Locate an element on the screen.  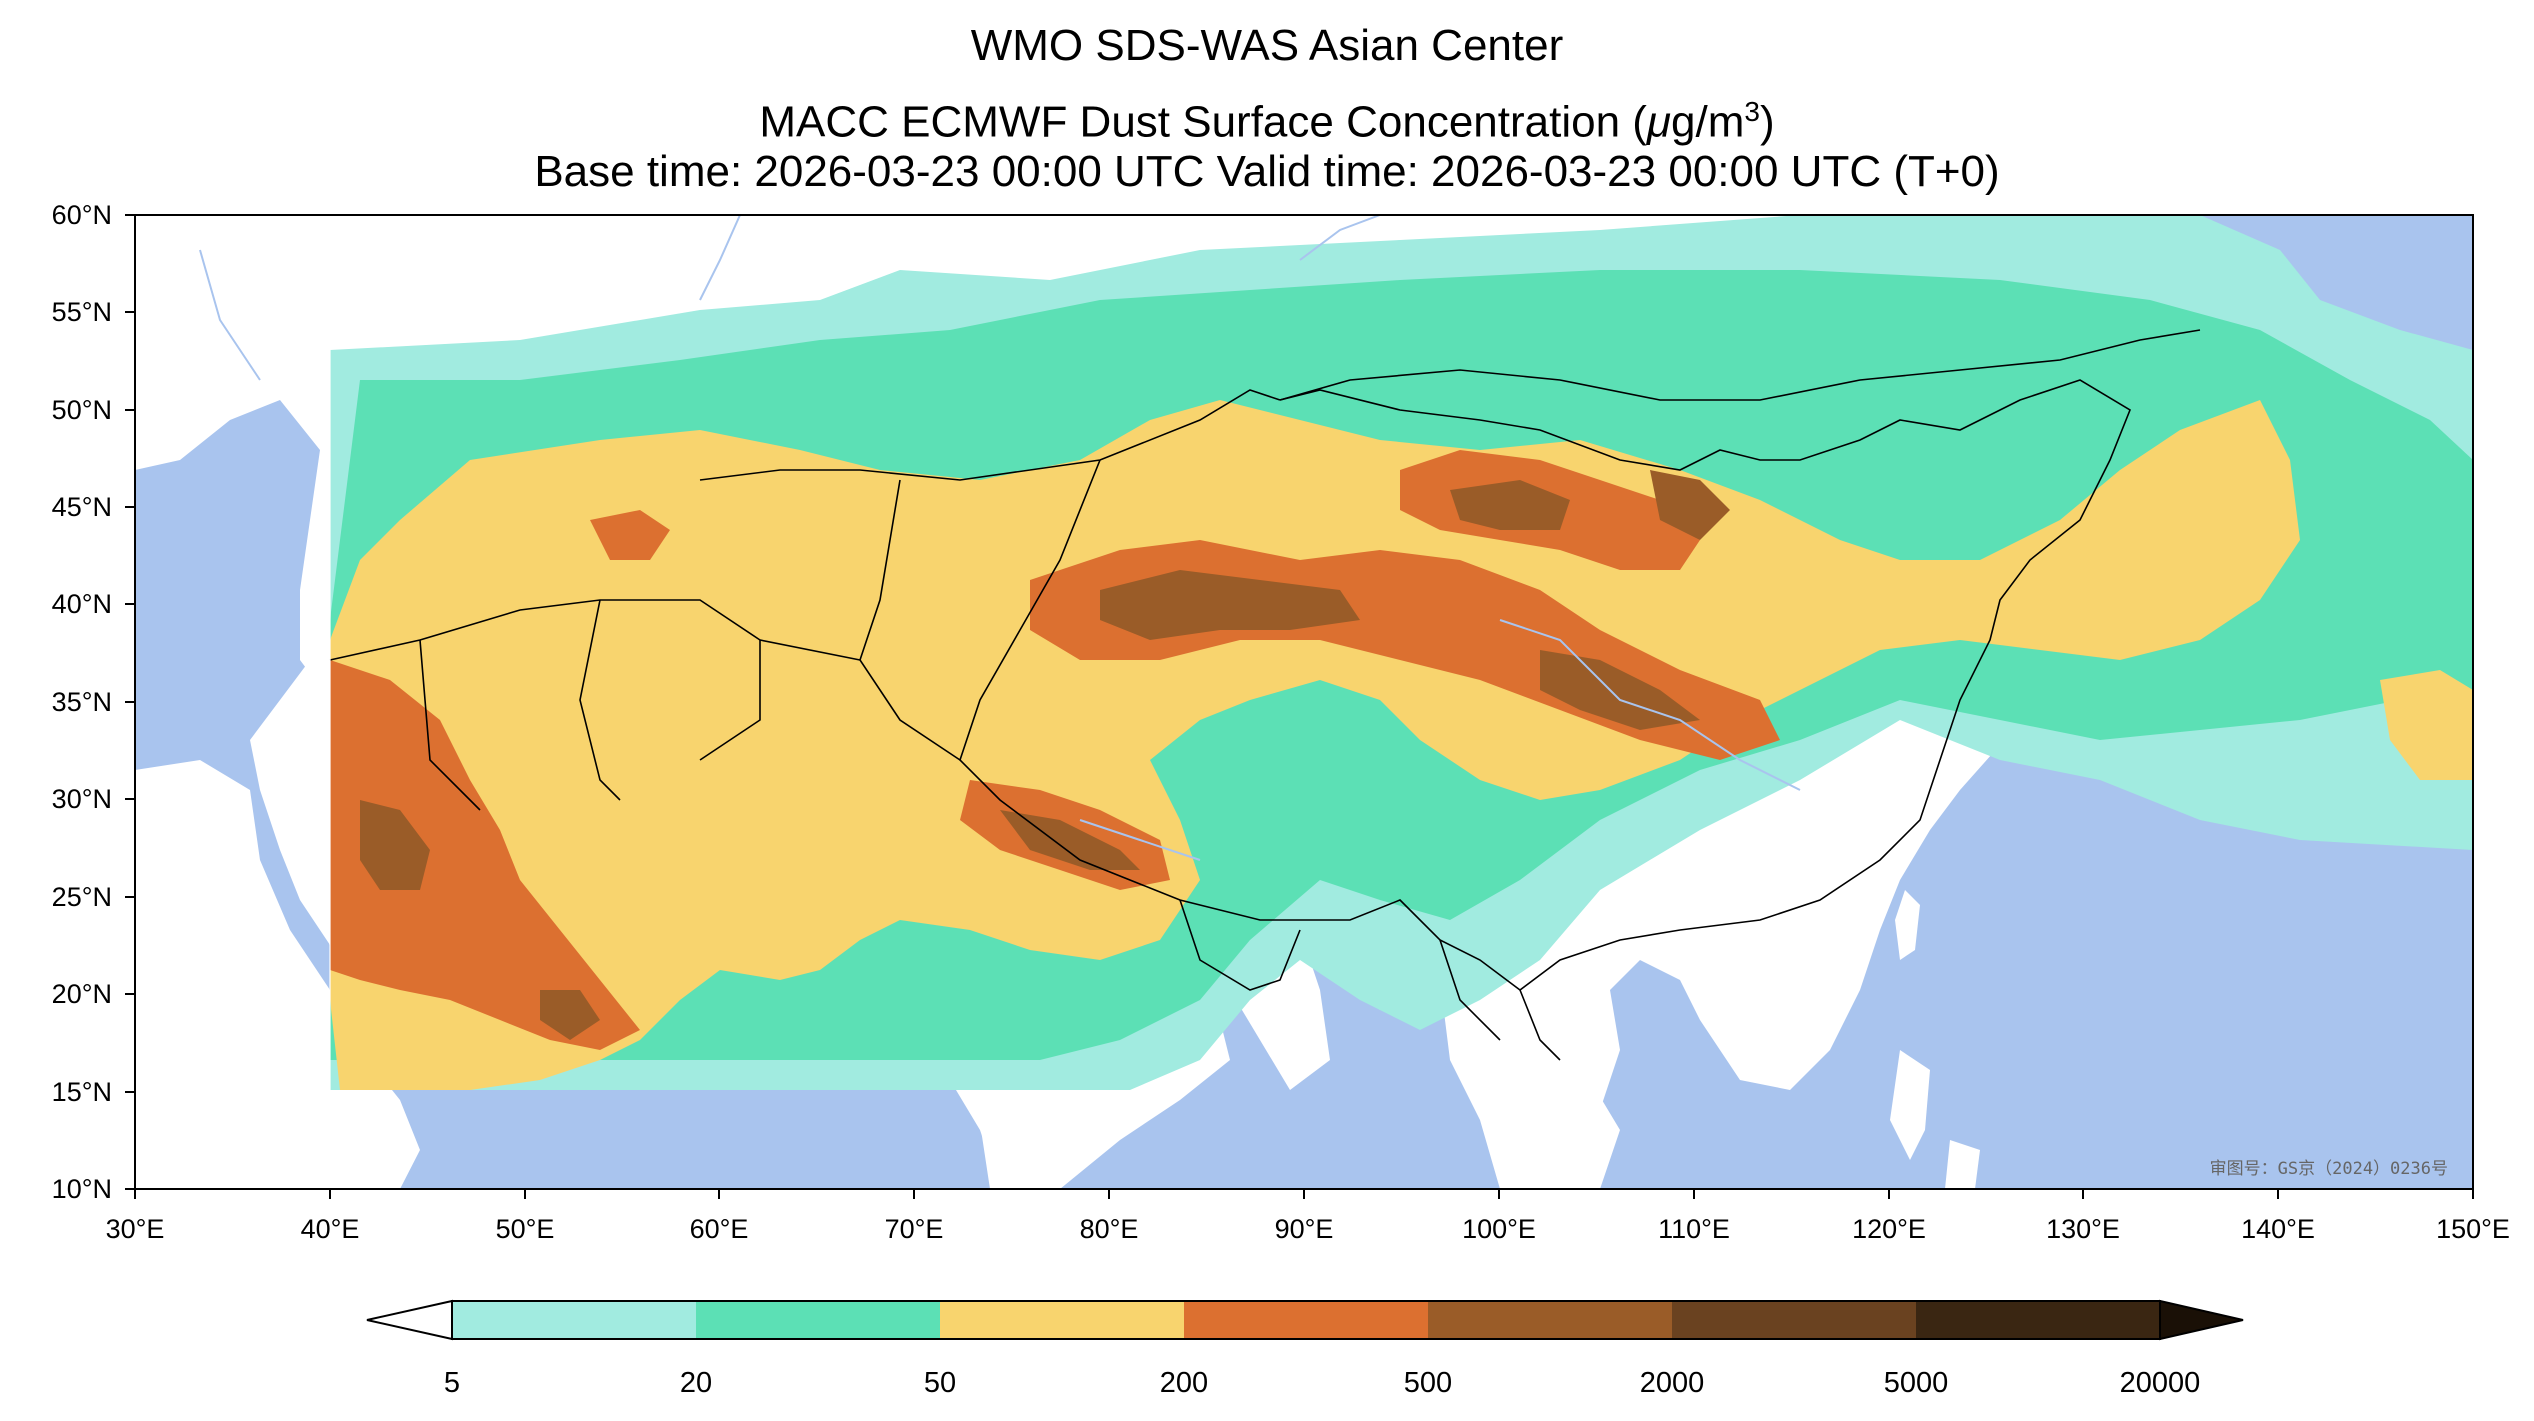
y-tick-label: 60°N is located at coordinates (82, 215).